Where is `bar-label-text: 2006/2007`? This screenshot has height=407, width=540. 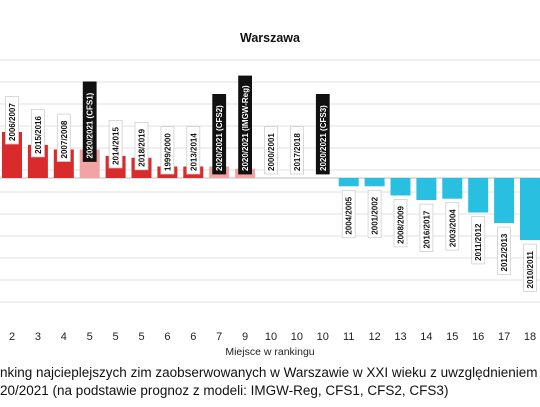 bar-label-text: 2006/2007 is located at coordinates (12, 122).